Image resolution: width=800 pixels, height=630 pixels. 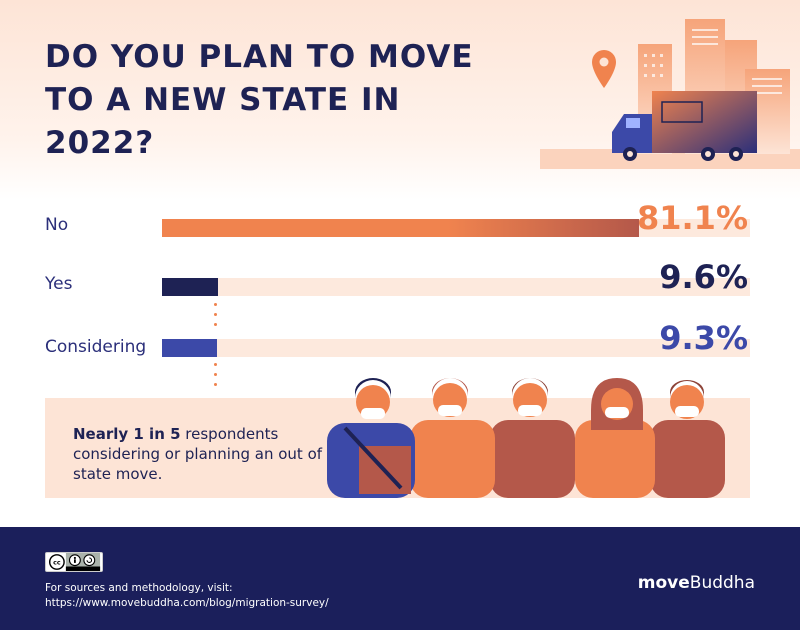 I want to click on bar-track-considering, so click(x=456, y=348).